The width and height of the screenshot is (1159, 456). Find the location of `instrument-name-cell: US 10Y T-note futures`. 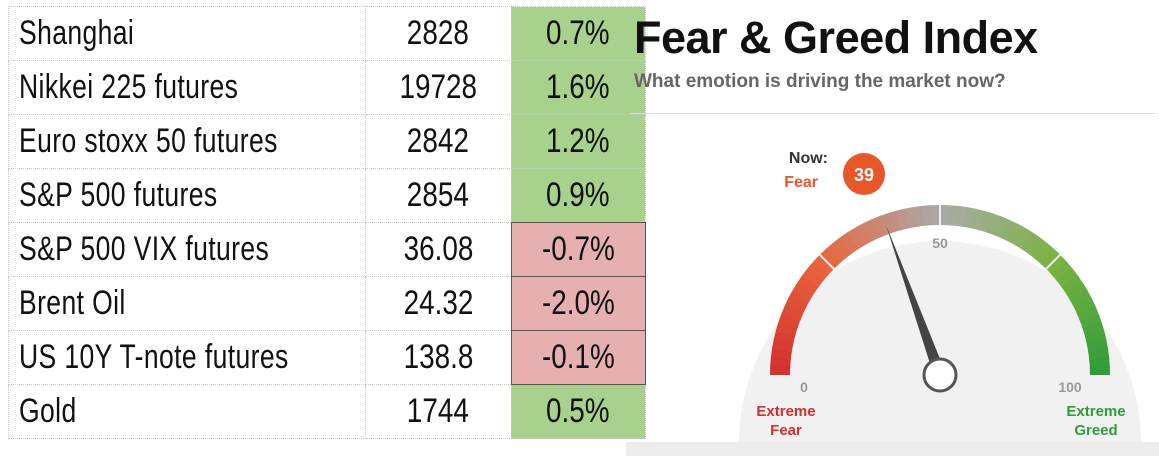

instrument-name-cell: US 10Y T-note futures is located at coordinates (187, 357).